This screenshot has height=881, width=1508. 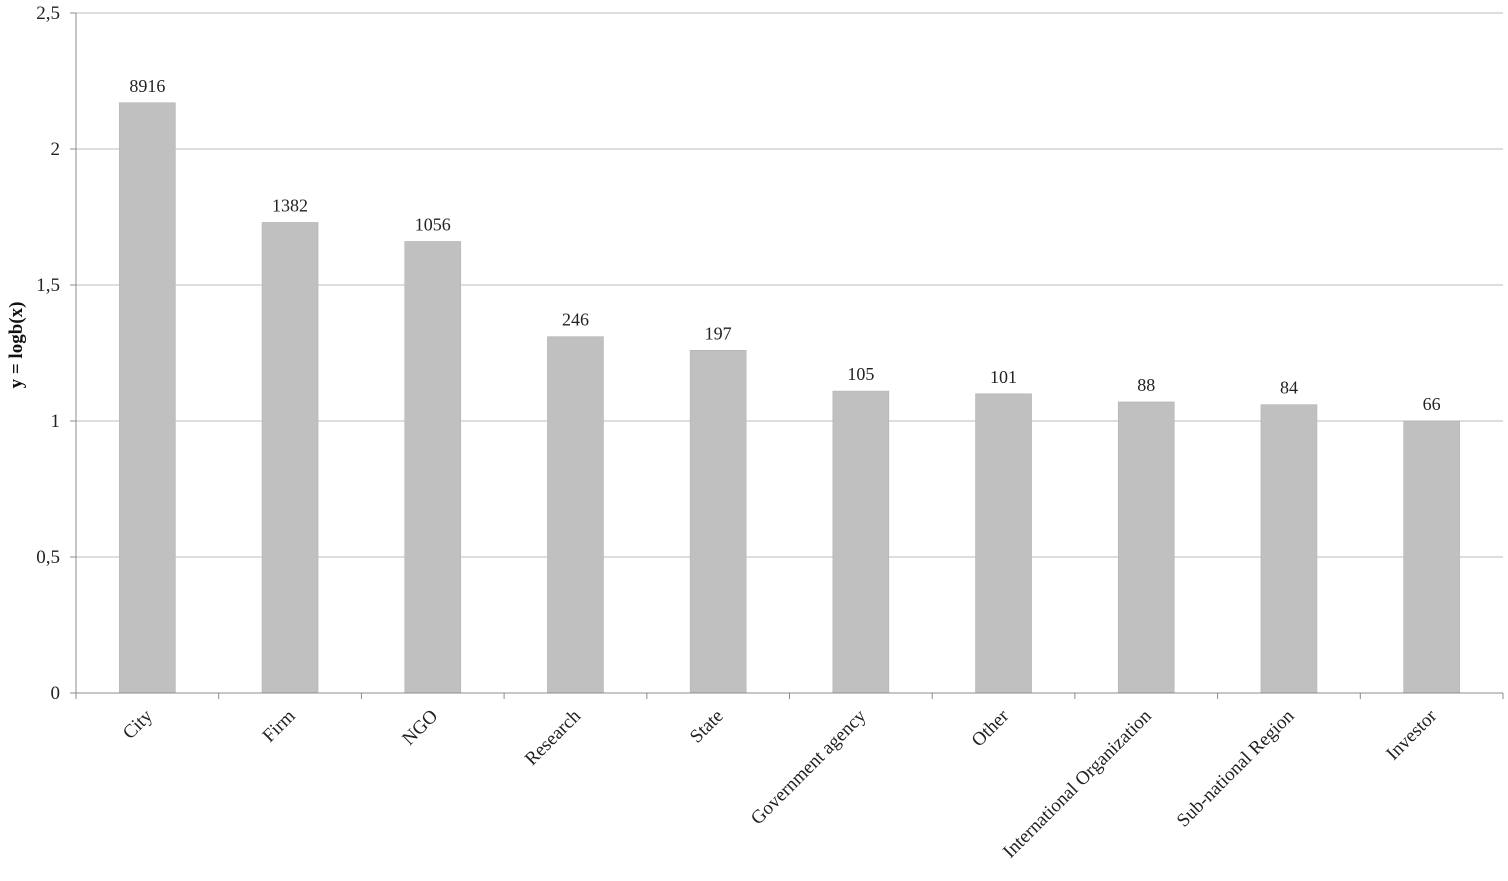 I want to click on y-tick-label: 1,5, so click(x=48, y=285).